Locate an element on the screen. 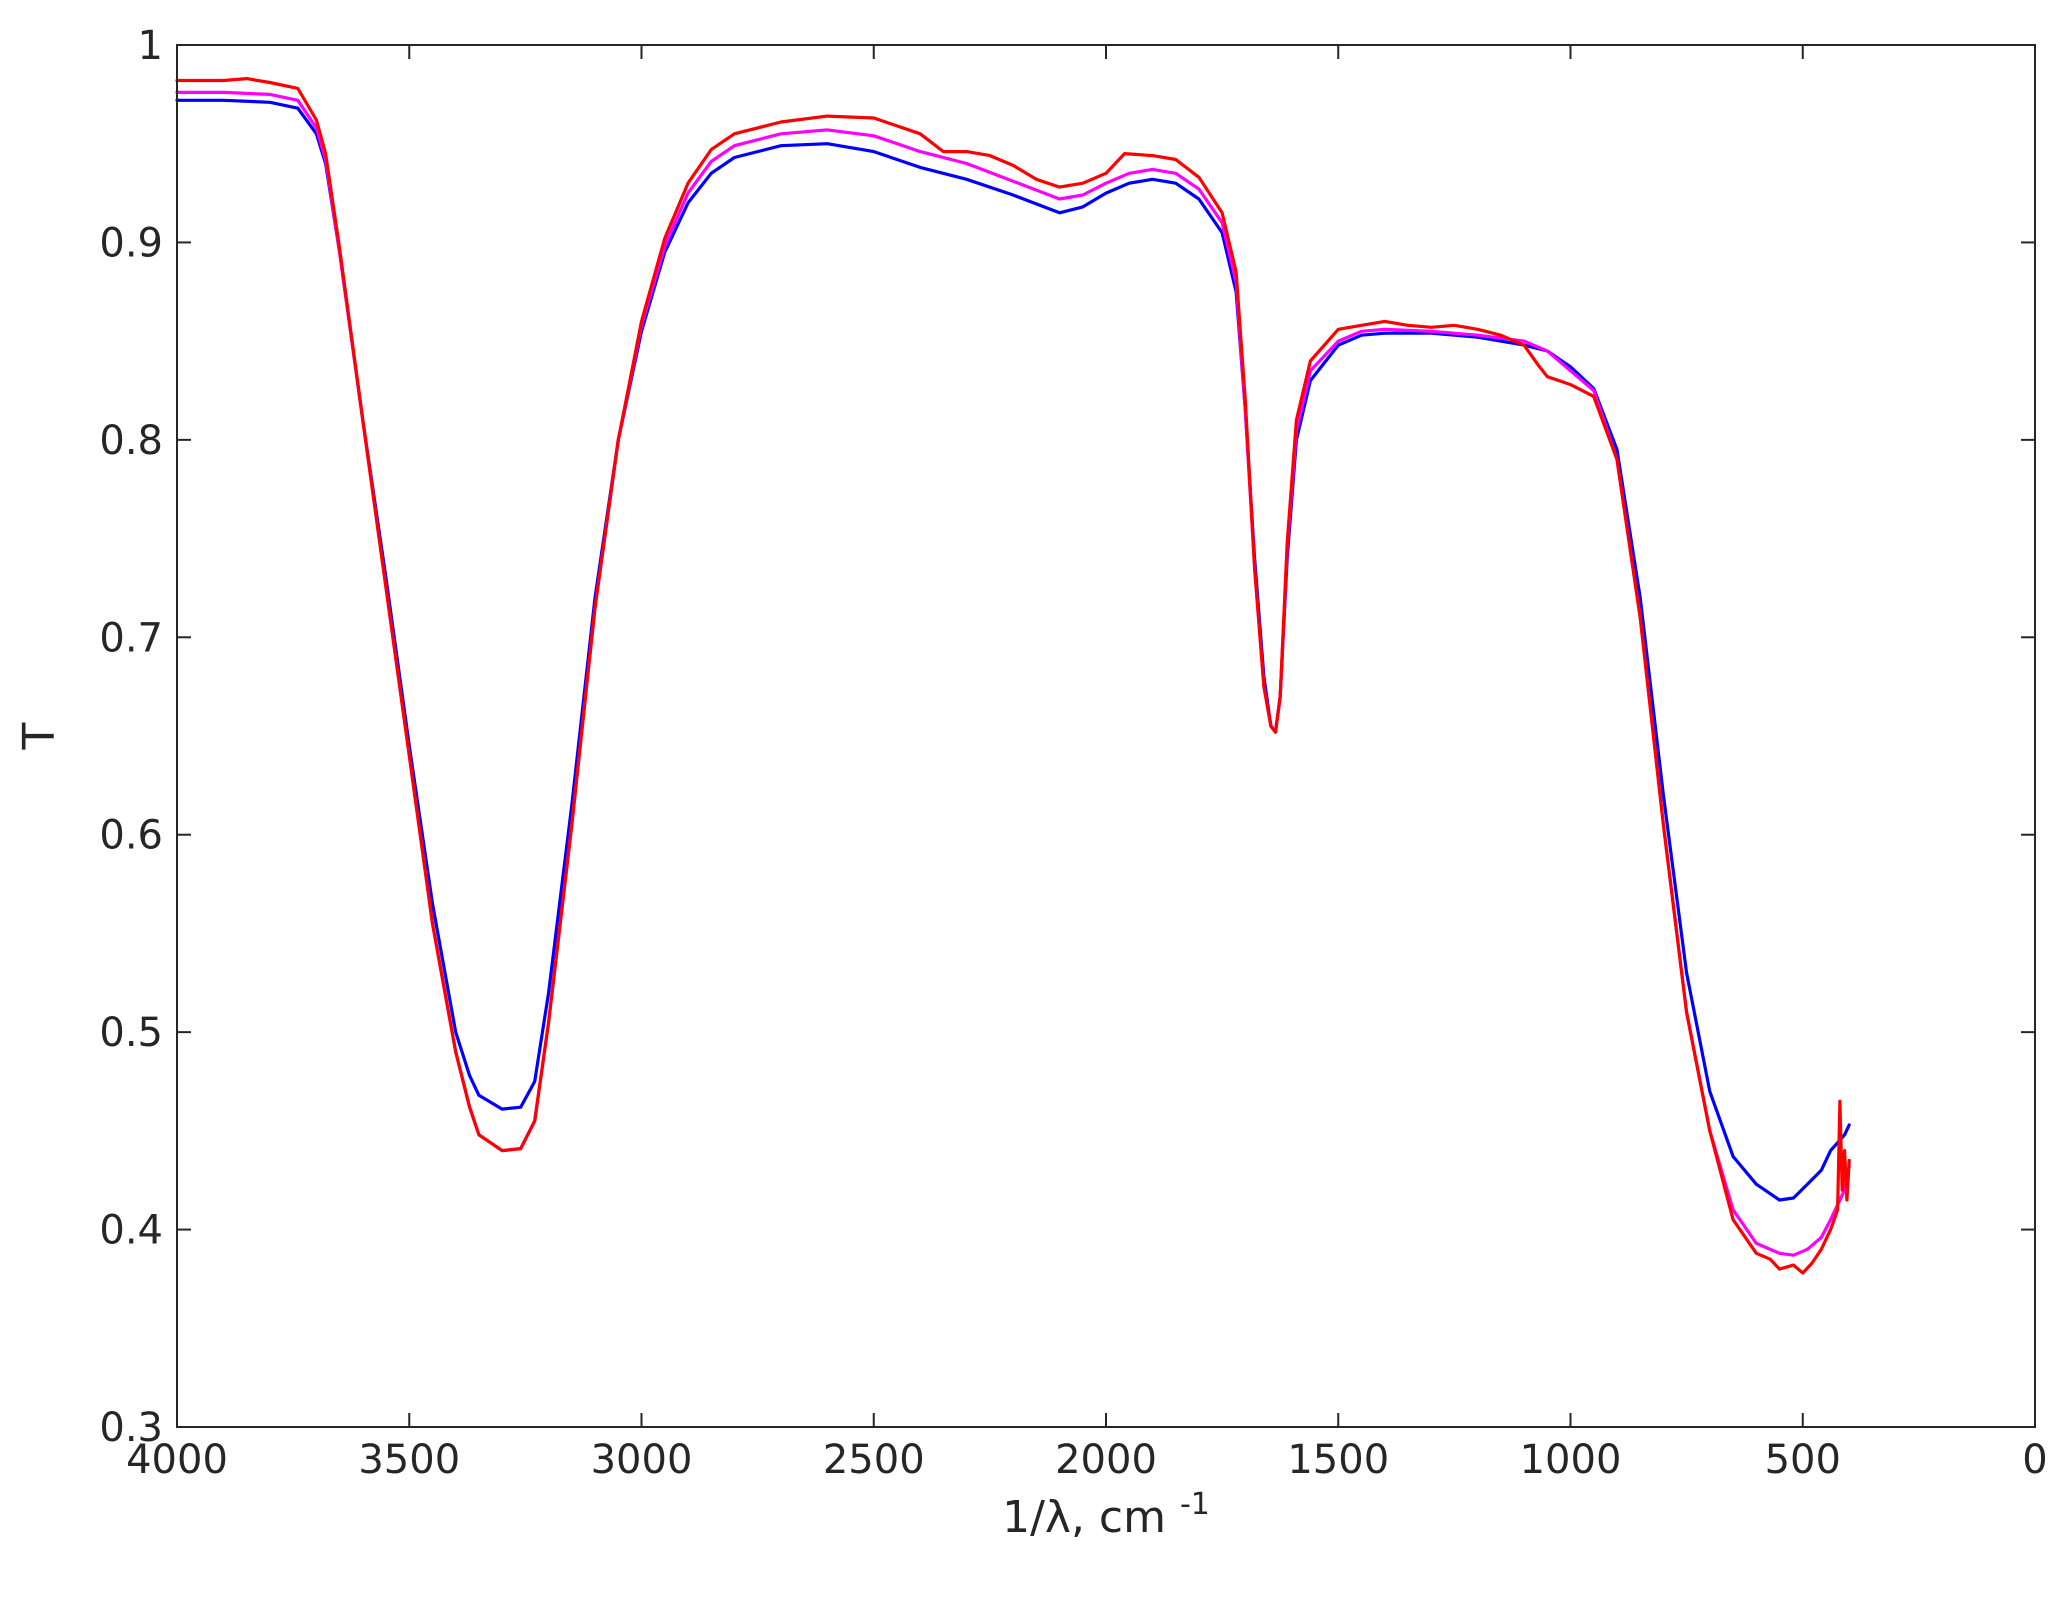 The image size is (2060, 1599). x-tick-label: 500 is located at coordinates (1803, 1460).